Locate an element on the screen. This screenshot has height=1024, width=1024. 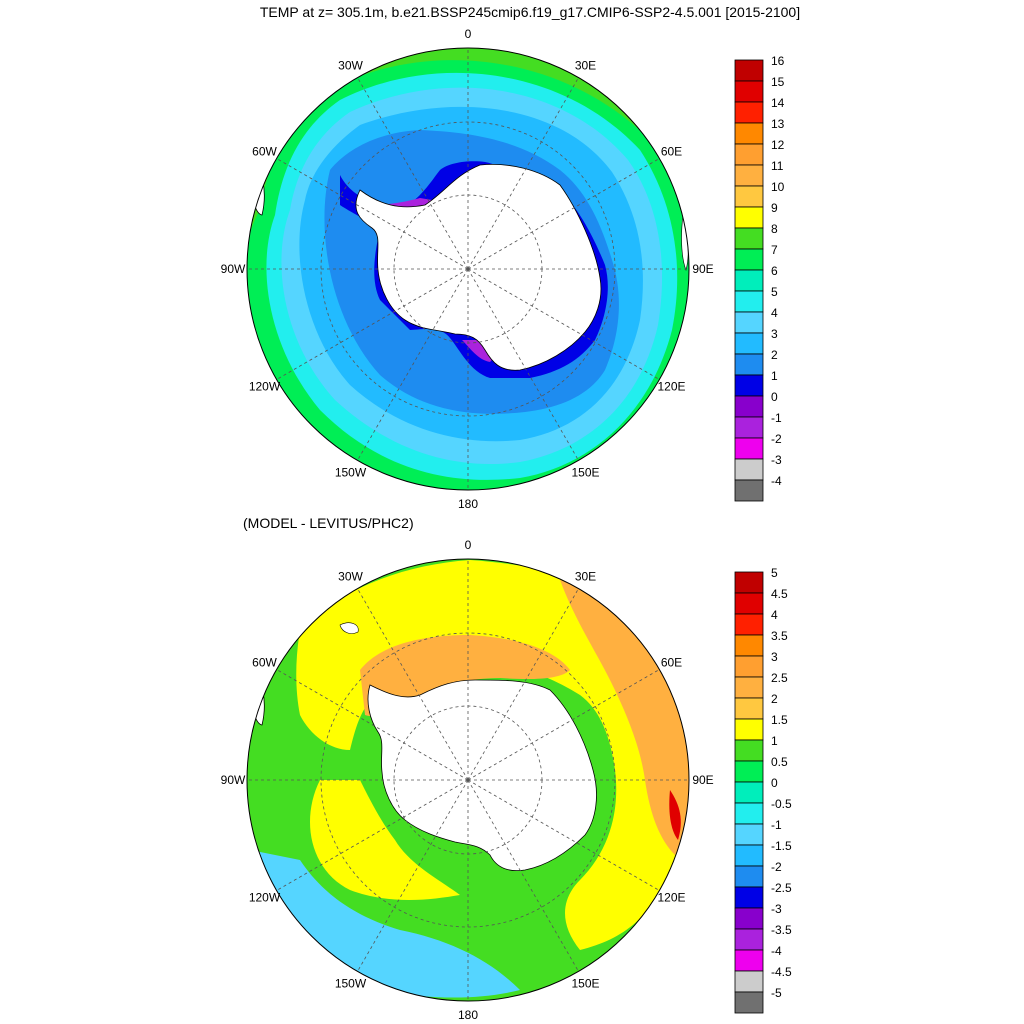
colorbar-tick-label: 1 is located at coordinates (774, 741).